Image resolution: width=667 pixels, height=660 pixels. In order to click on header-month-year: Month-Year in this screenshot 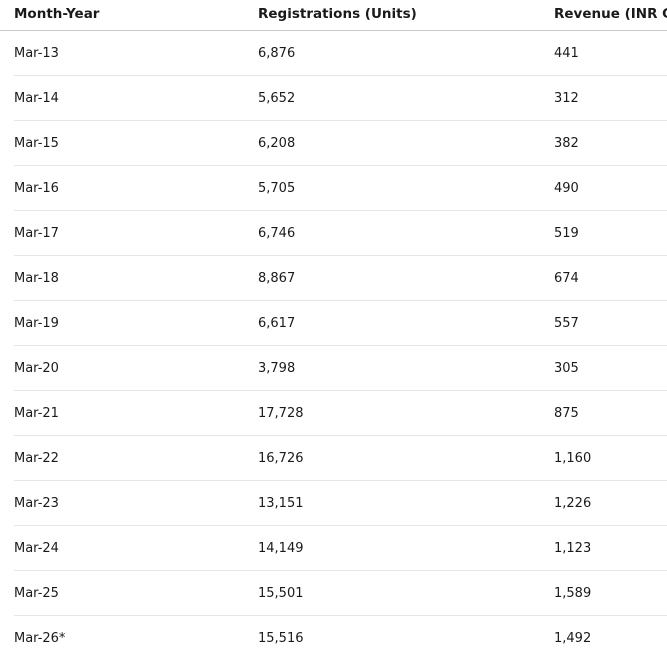, I will do `click(57, 14)`.